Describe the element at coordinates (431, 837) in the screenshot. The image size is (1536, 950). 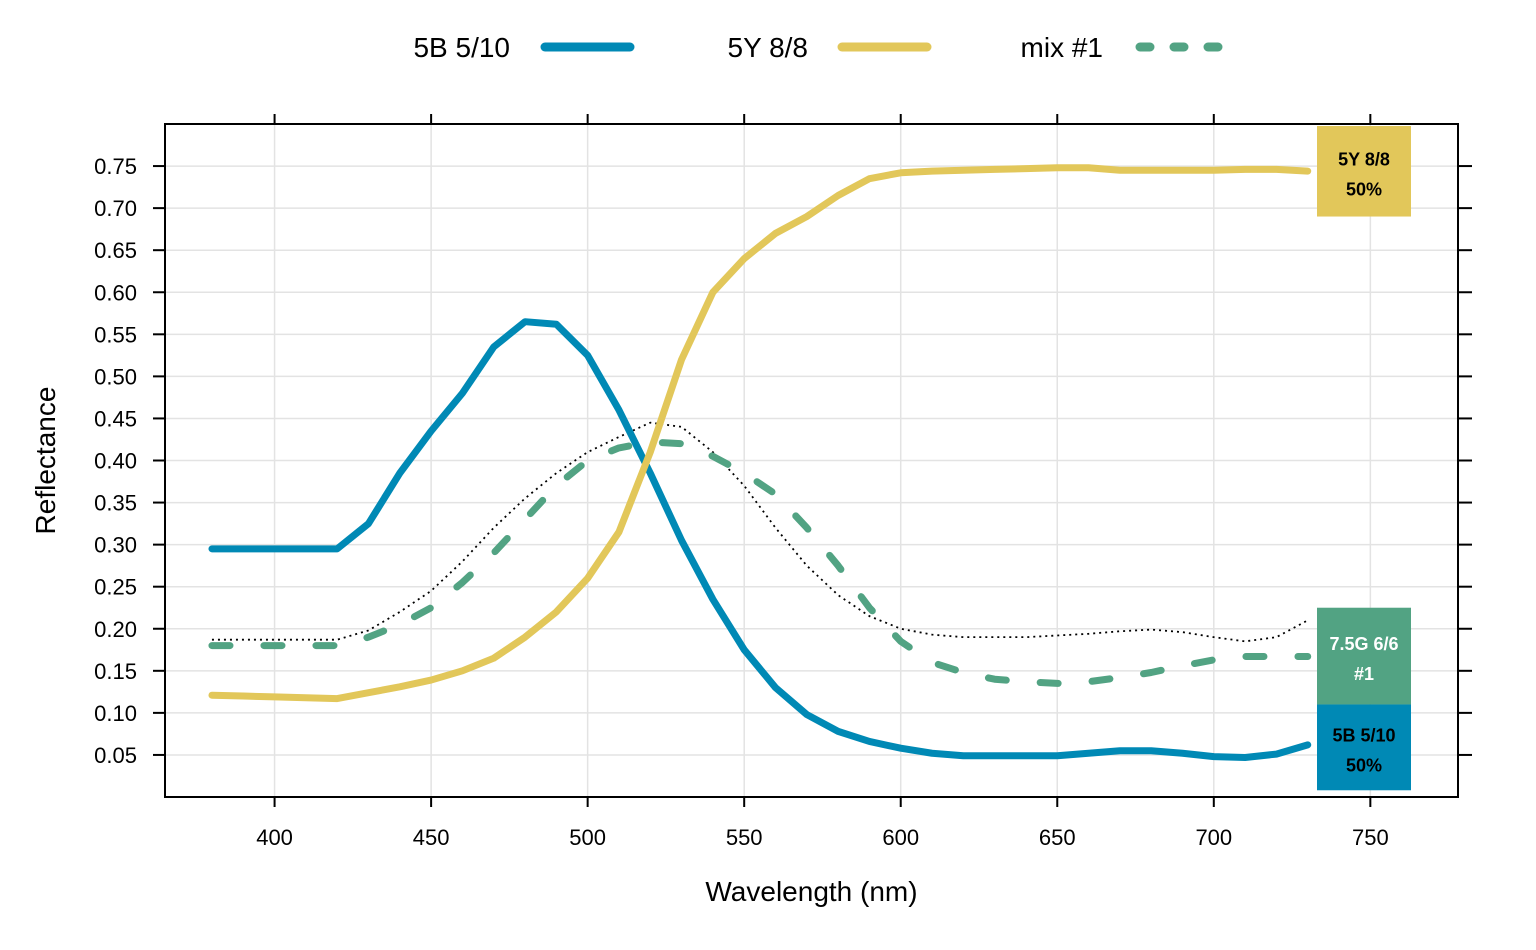
I see `x-tick-label: 450` at that location.